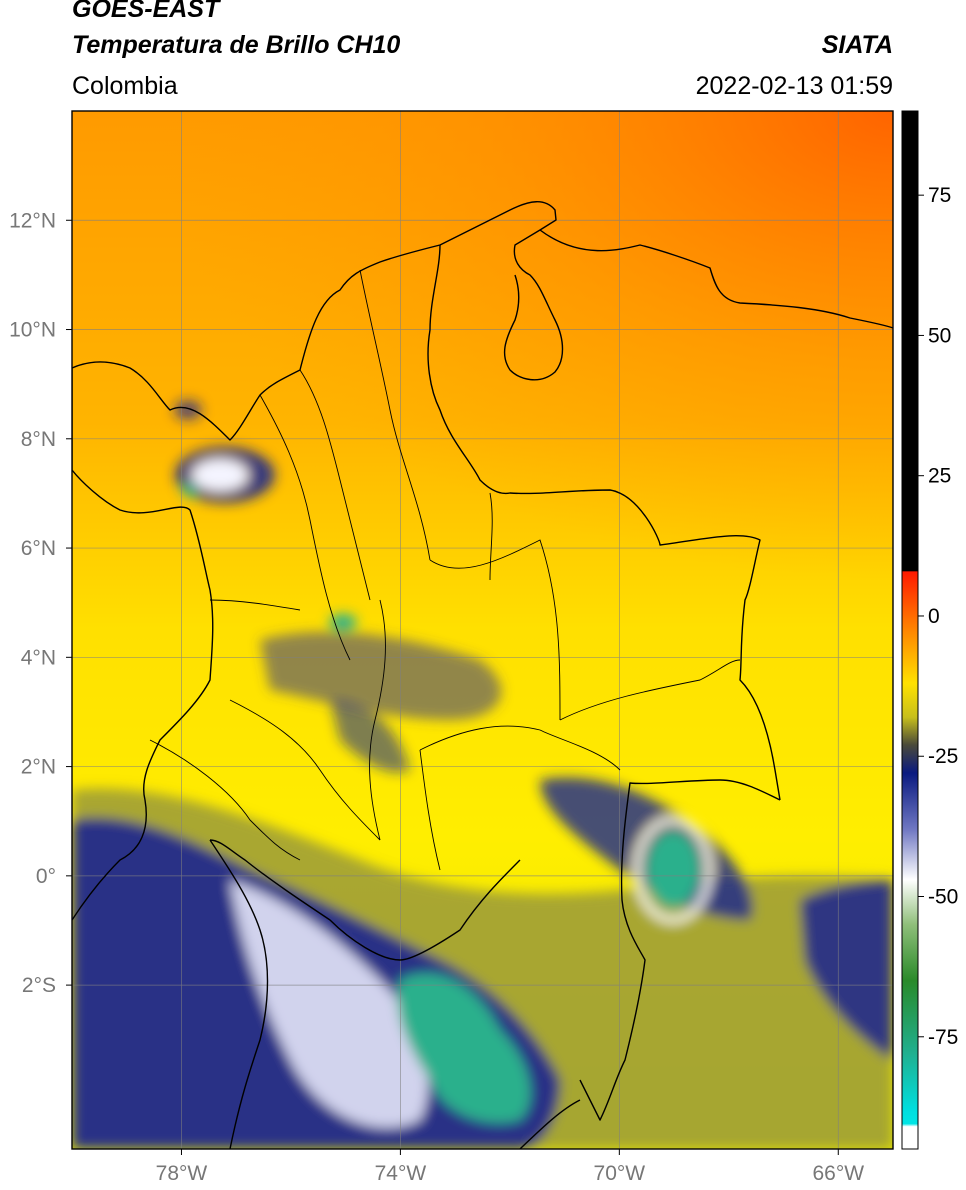 This screenshot has height=1190, width=966. I want to click on colorbar-tick-label: 0, so click(934, 616).